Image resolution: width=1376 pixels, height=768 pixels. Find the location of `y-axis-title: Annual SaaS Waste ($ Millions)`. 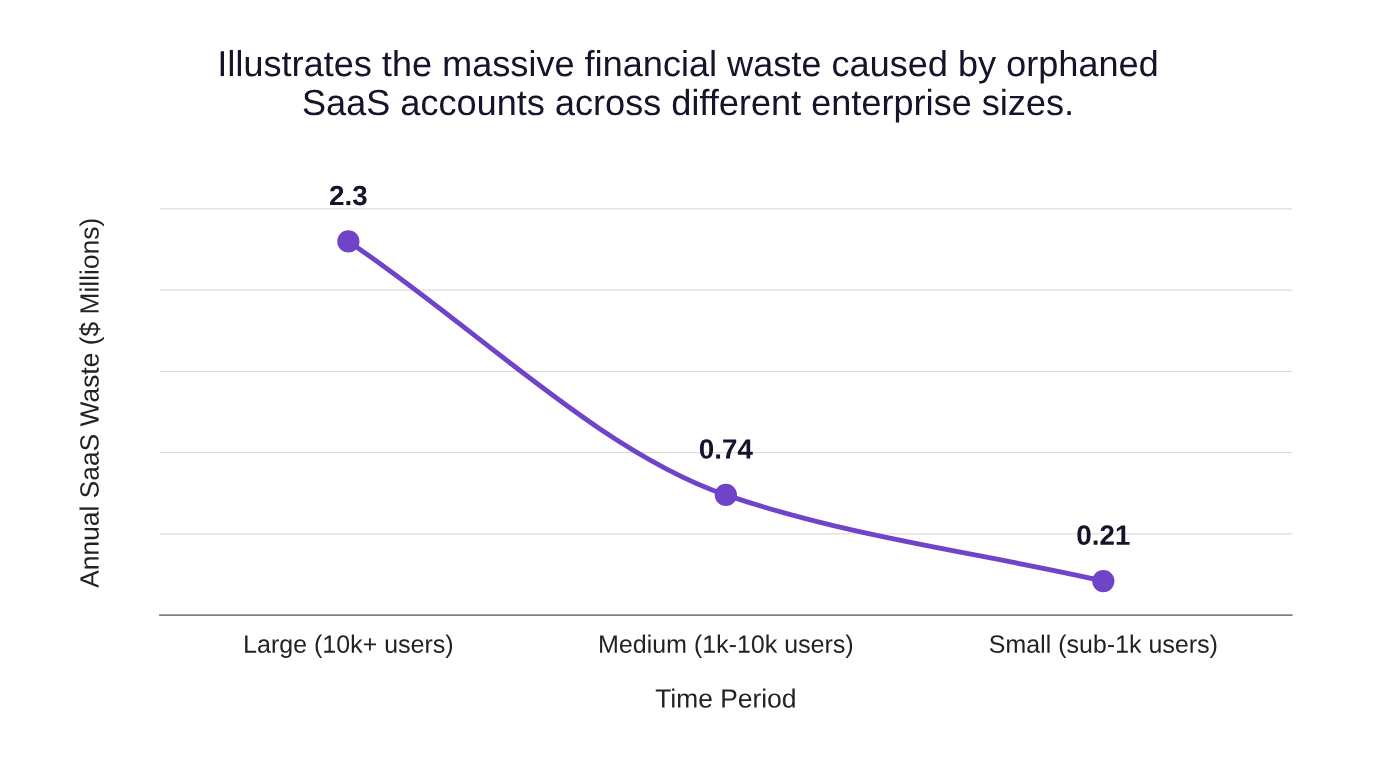

y-axis-title: Annual SaaS Waste ($ Millions) is located at coordinates (92, 403).